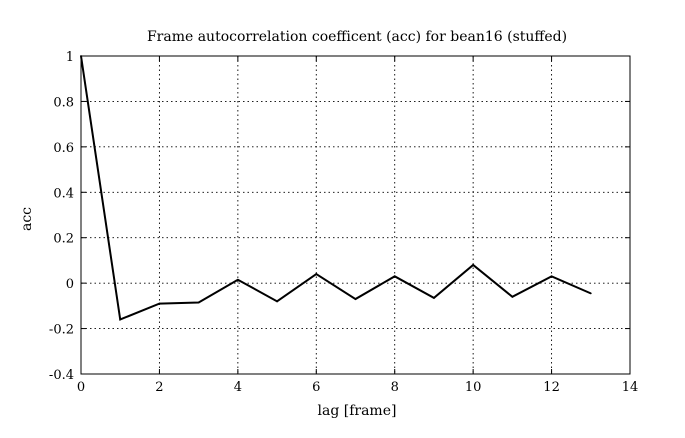  What do you see at coordinates (395, 387) in the screenshot?
I see `x-tick-label: 8` at bounding box center [395, 387].